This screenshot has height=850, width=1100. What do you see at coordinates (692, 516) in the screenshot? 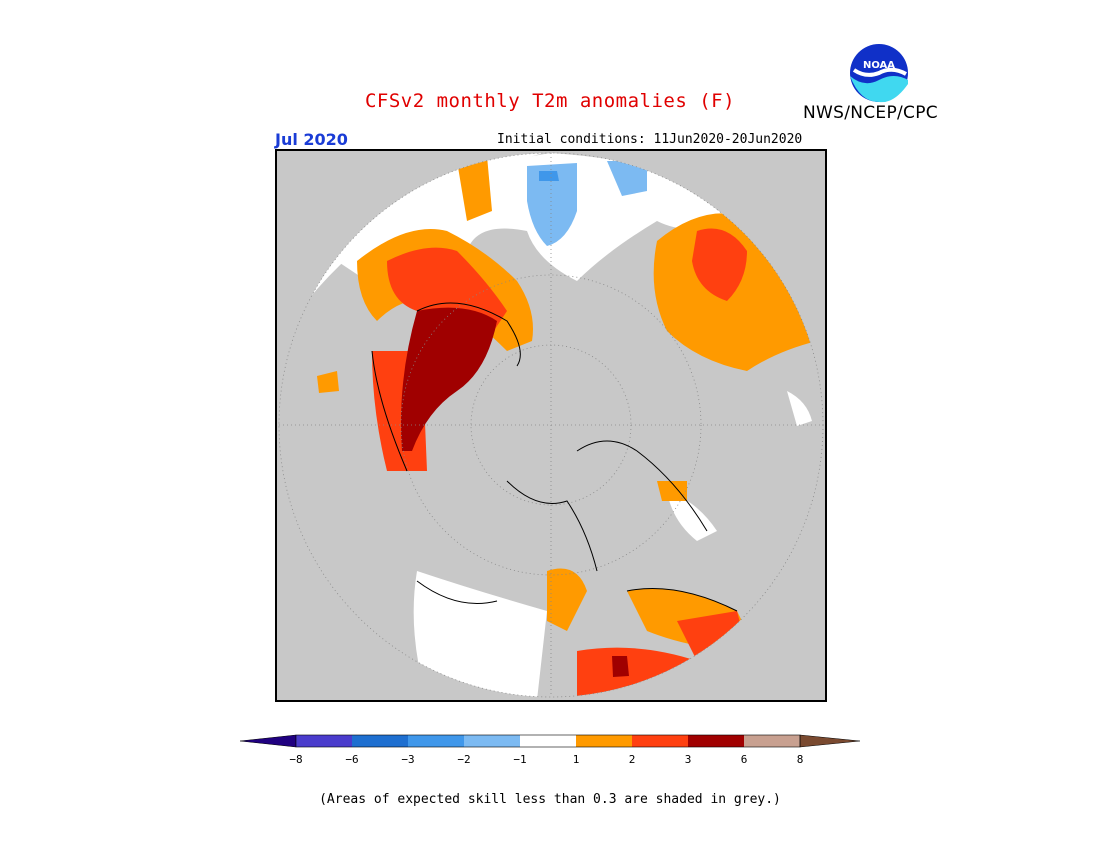
I see `white-region-se` at bounding box center [692, 516].